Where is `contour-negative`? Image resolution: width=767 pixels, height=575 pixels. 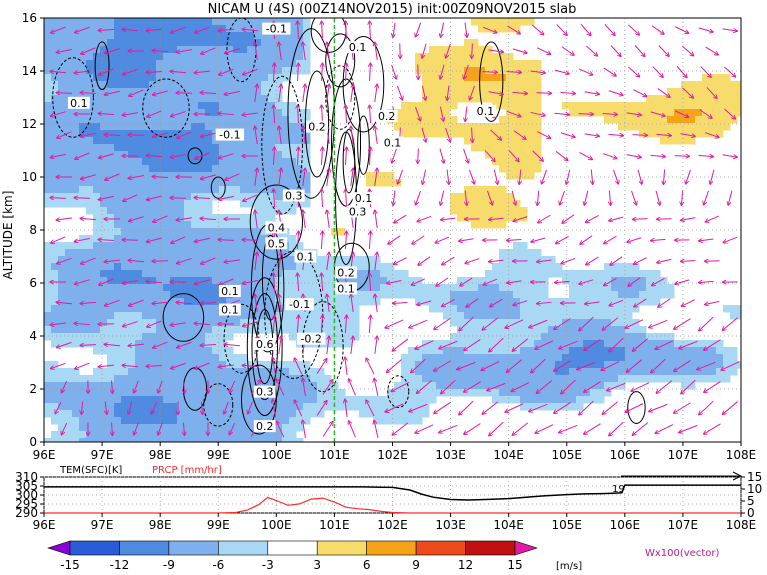
contour-negative is located at coordinates (340, 97).